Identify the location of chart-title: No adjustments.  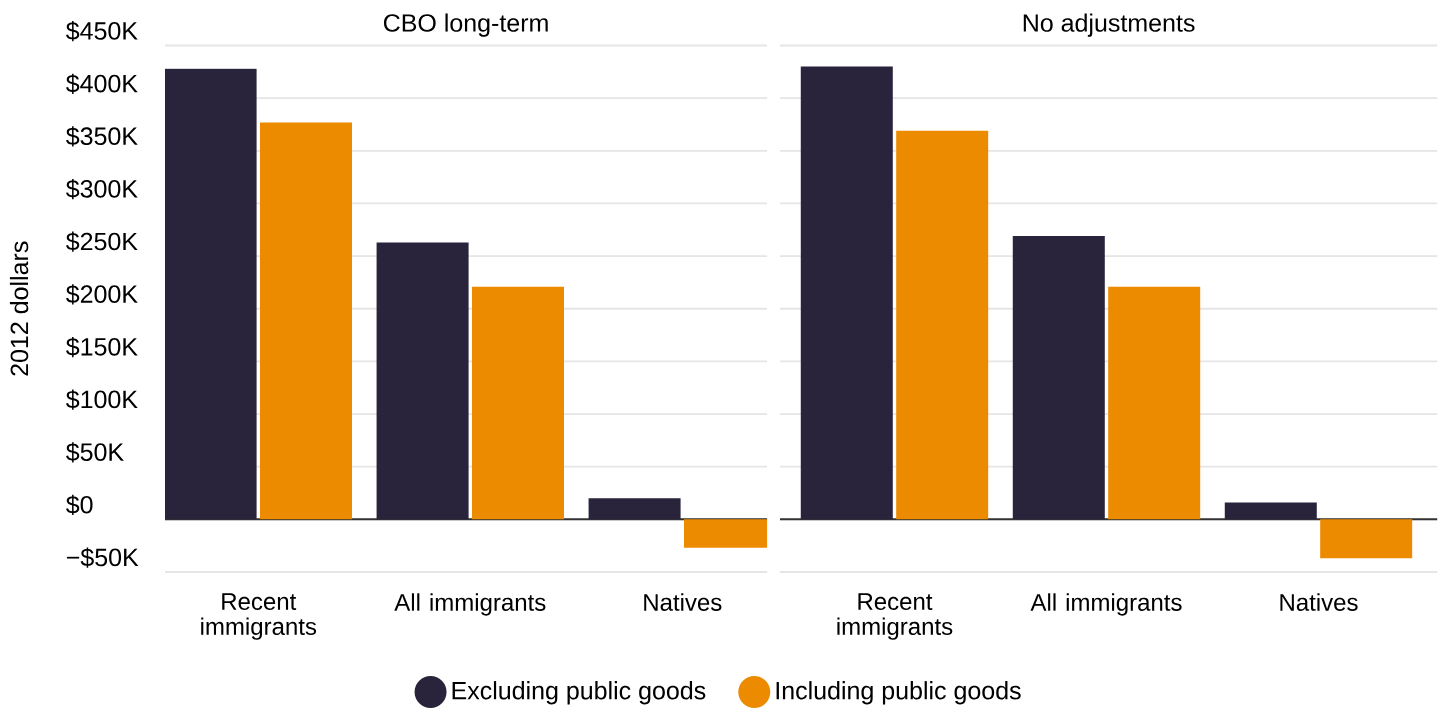
(1109, 25).